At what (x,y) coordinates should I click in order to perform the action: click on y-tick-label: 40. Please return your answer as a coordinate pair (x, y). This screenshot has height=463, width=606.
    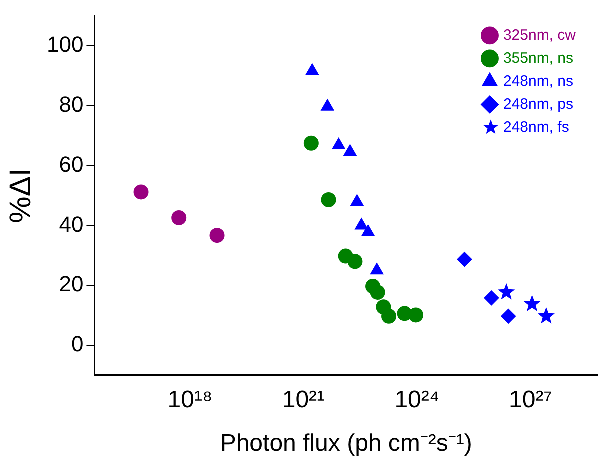
    Looking at the image, I should click on (71, 224).